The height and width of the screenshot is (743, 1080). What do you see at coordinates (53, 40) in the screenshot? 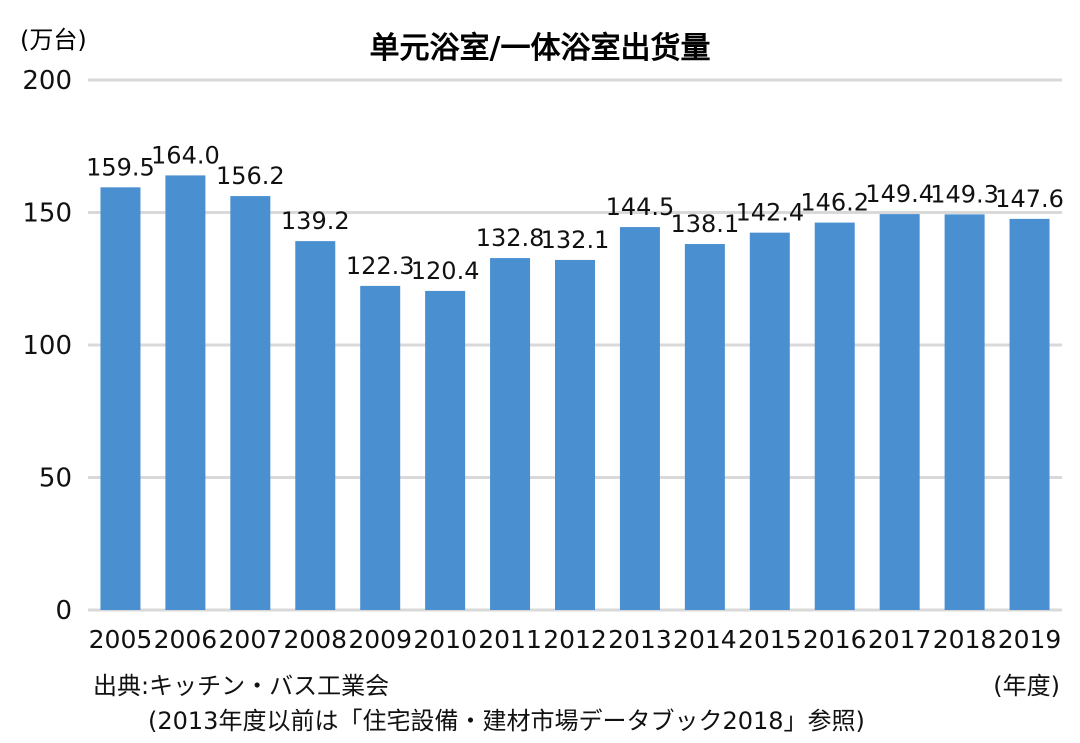
I see `y-axis-unit: (万台)` at bounding box center [53, 40].